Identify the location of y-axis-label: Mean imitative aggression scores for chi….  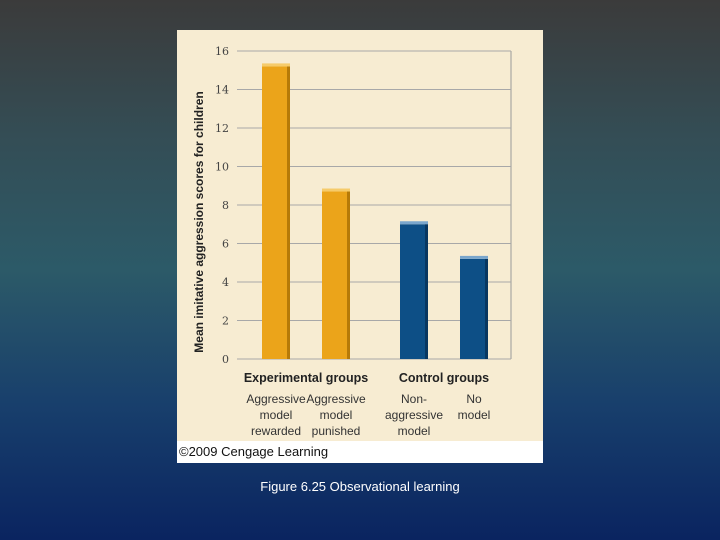
(199, 221).